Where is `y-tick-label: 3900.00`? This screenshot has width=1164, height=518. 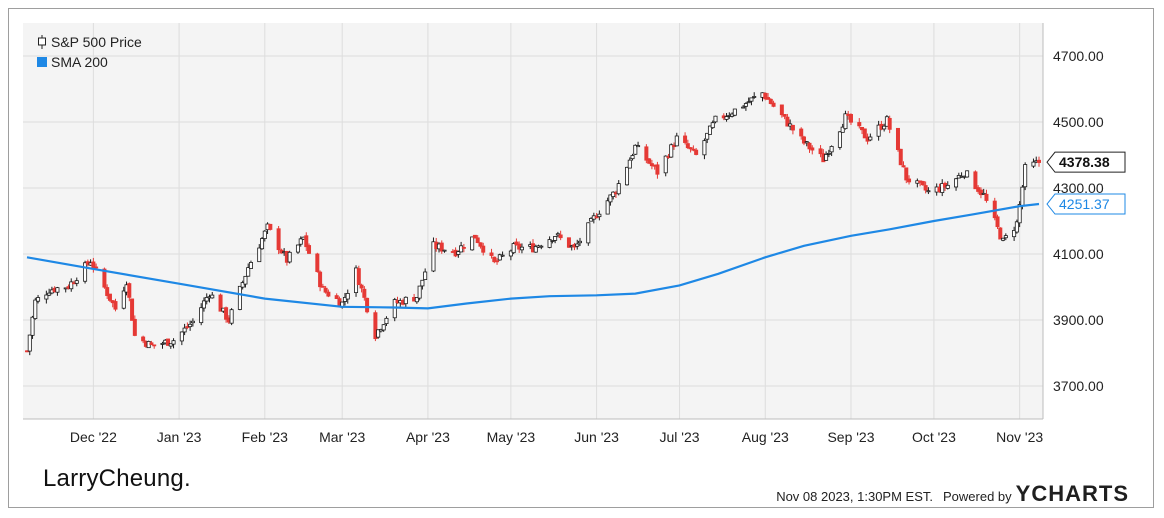
y-tick-label: 3900.00 is located at coordinates (1078, 320).